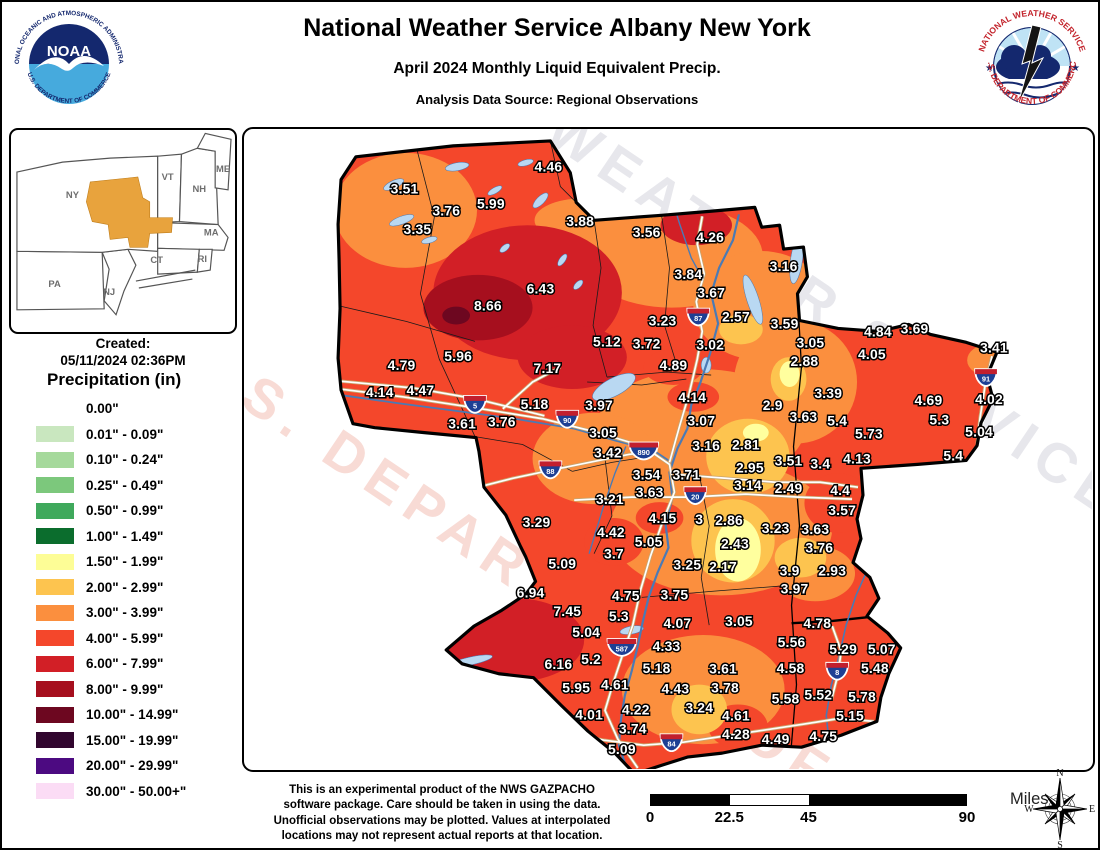  I want to click on svg-text: 587, so click(622, 648).